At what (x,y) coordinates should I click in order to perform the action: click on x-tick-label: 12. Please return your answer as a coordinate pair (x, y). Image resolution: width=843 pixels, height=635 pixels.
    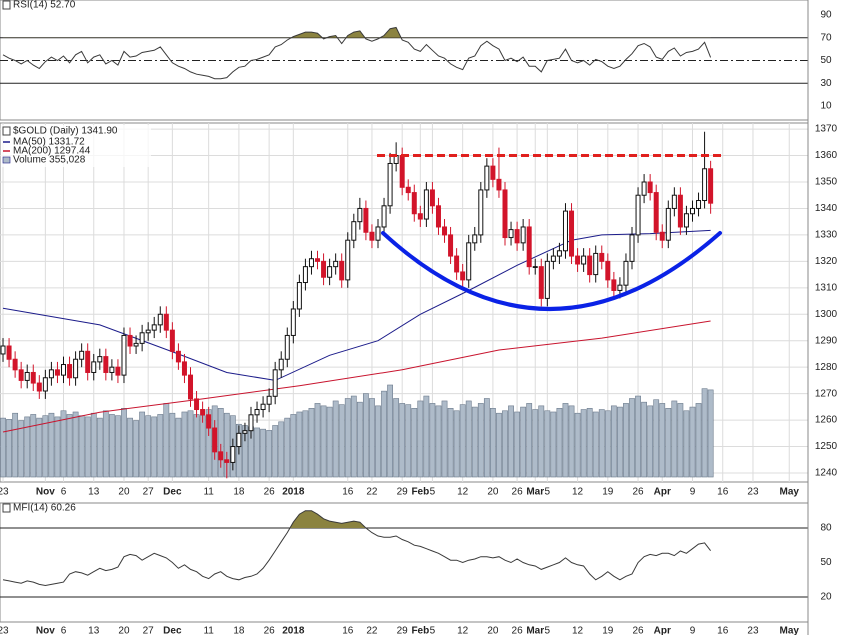
    Looking at the image, I should click on (578, 492).